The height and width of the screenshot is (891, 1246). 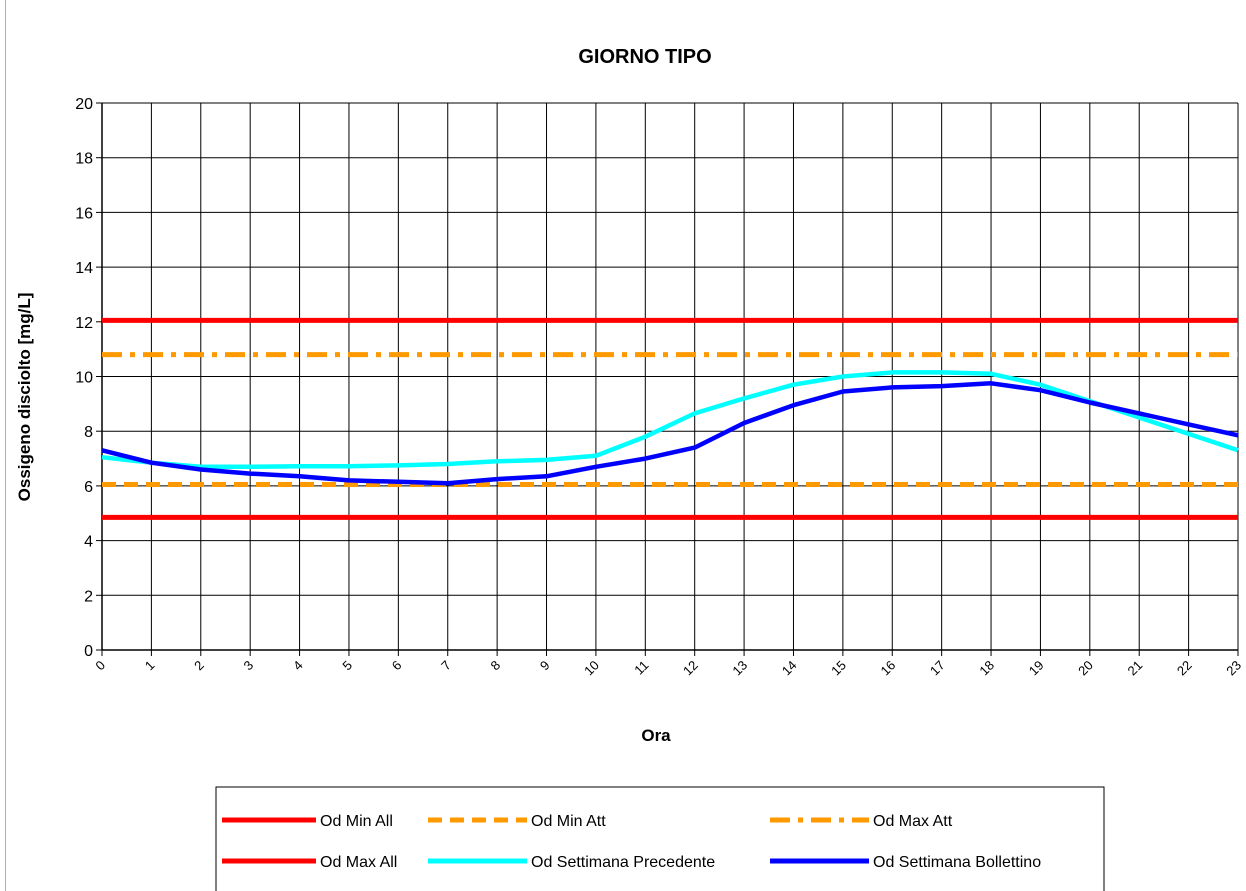 I want to click on legend-od-settimana-precedente-label: Od Settimana Precedente, so click(x=623, y=862).